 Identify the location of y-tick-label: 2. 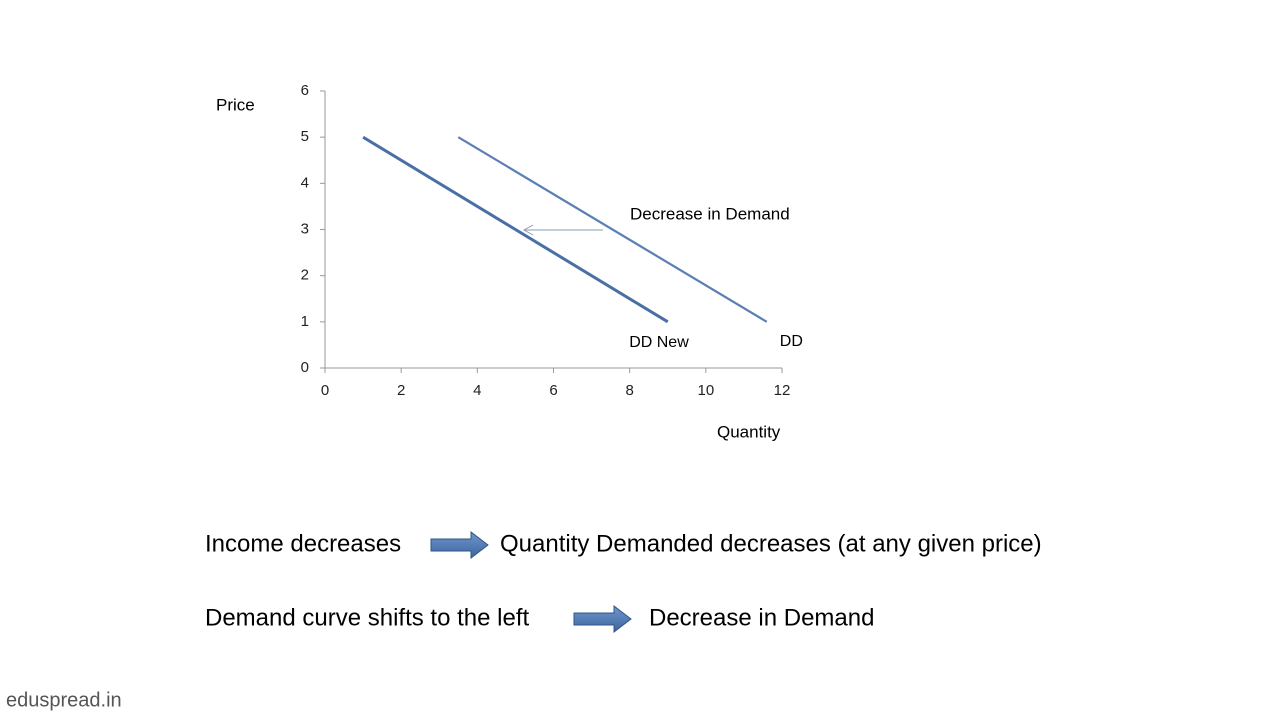
(305, 275).